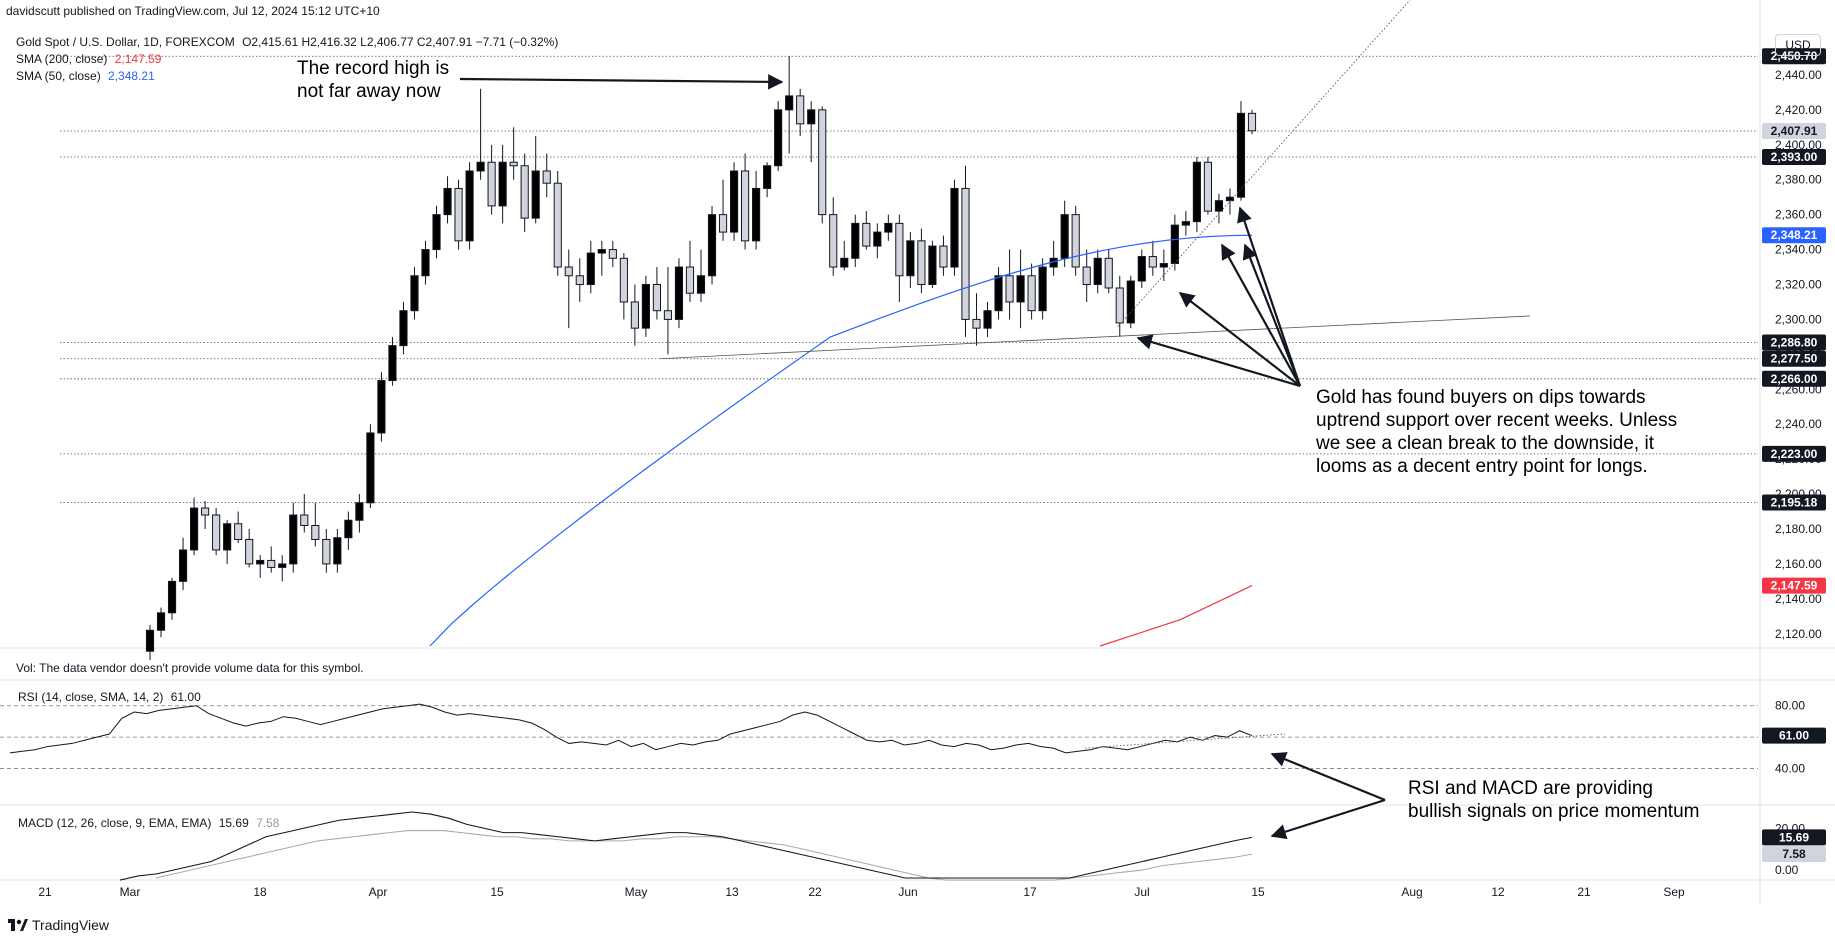 The width and height of the screenshot is (1835, 939). What do you see at coordinates (138, 59) in the screenshot?
I see `sma200-value: 2,147.59` at bounding box center [138, 59].